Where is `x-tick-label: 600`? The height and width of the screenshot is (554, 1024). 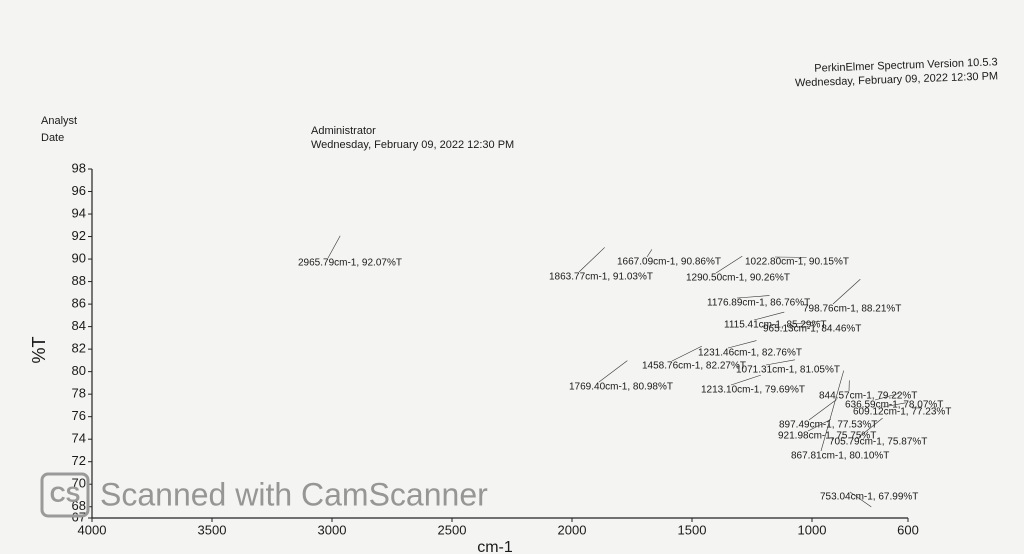 x-tick-label: 600 is located at coordinates (908, 529).